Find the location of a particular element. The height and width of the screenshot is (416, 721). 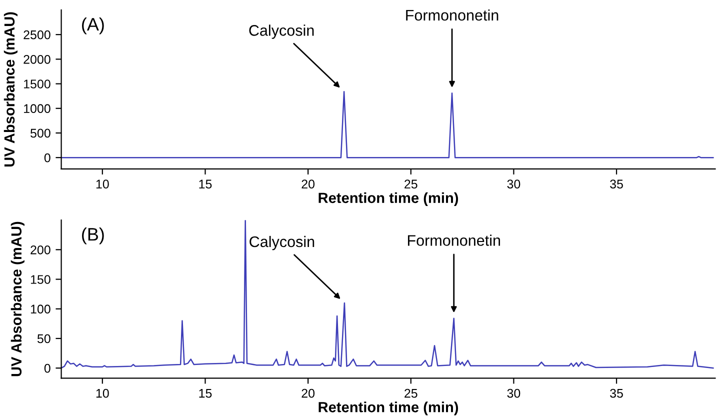

y-tick-label: 100 is located at coordinates (40, 309).